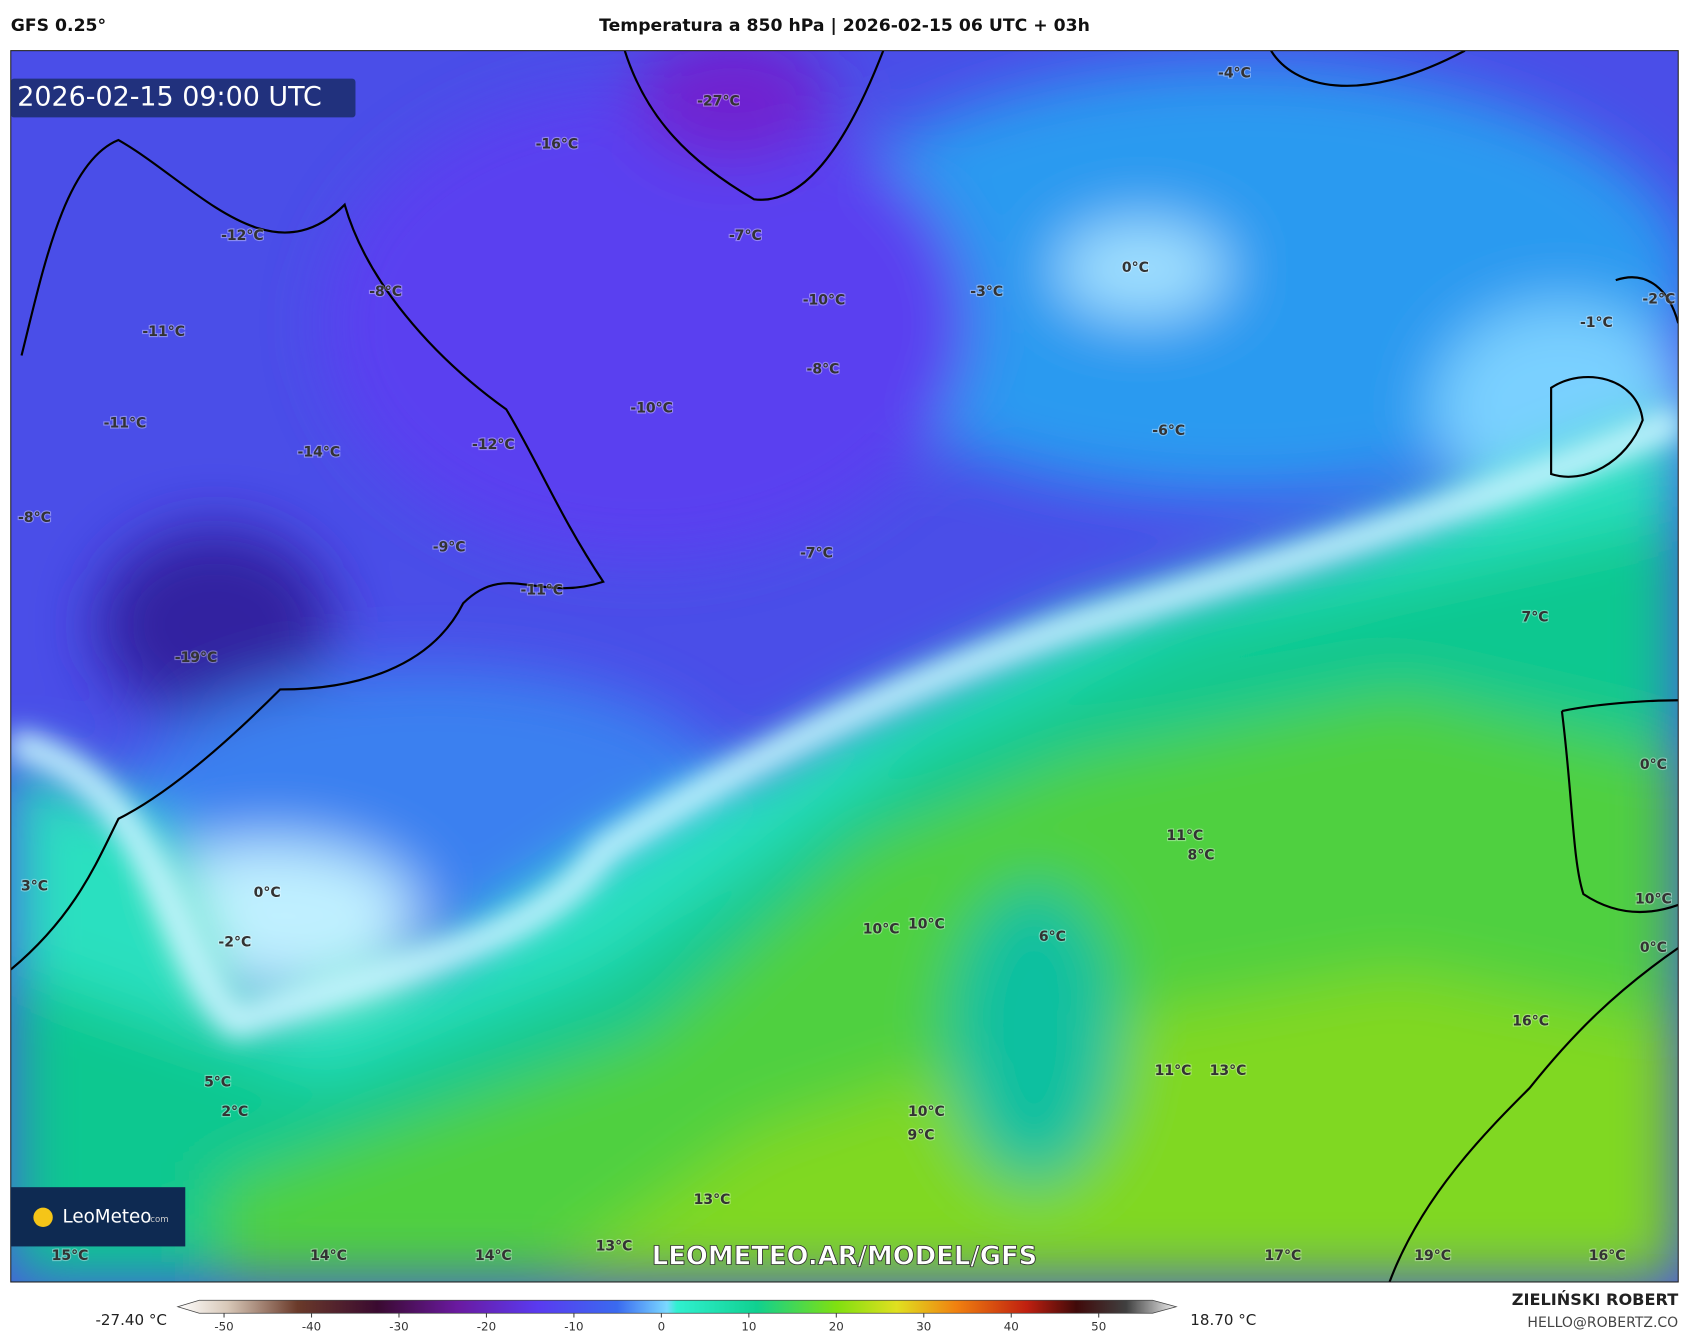 The height and width of the screenshot is (1342, 1689). What do you see at coordinates (196, 658) in the screenshot?
I see `temp-label: -19°C` at bounding box center [196, 658].